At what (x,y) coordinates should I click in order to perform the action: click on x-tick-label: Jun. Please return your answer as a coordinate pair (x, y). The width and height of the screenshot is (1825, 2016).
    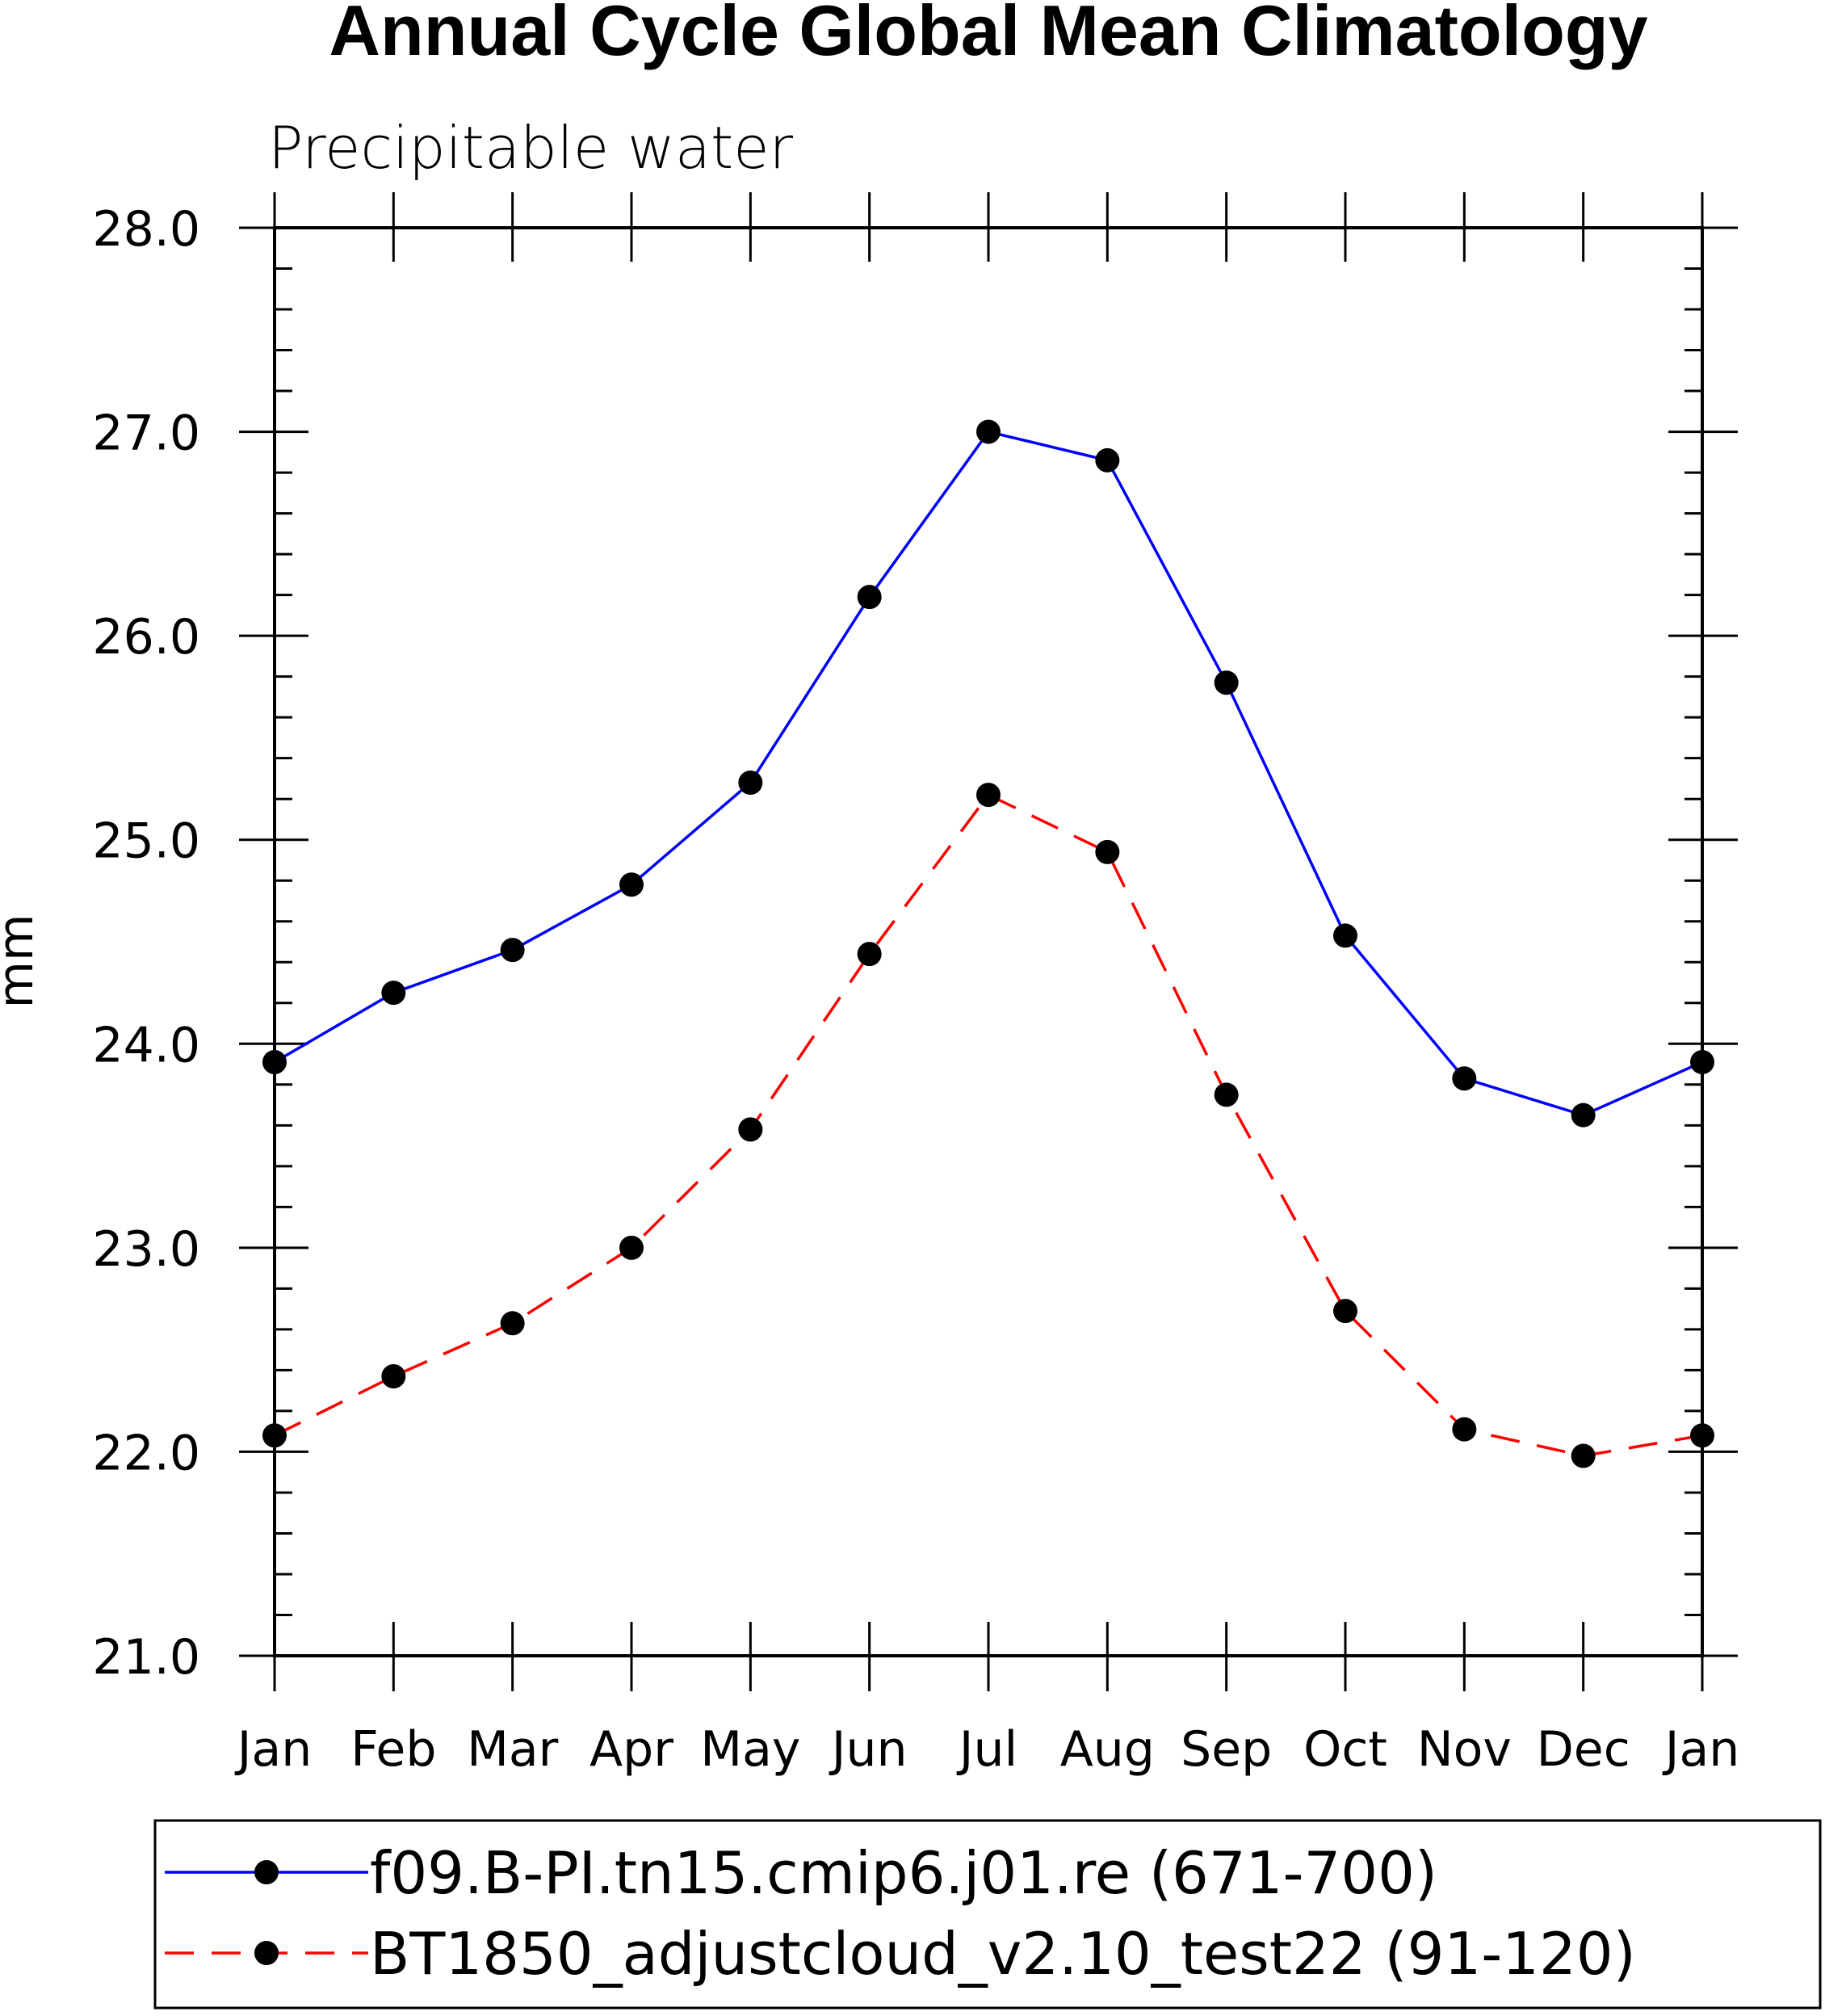
    Looking at the image, I should click on (868, 1750).